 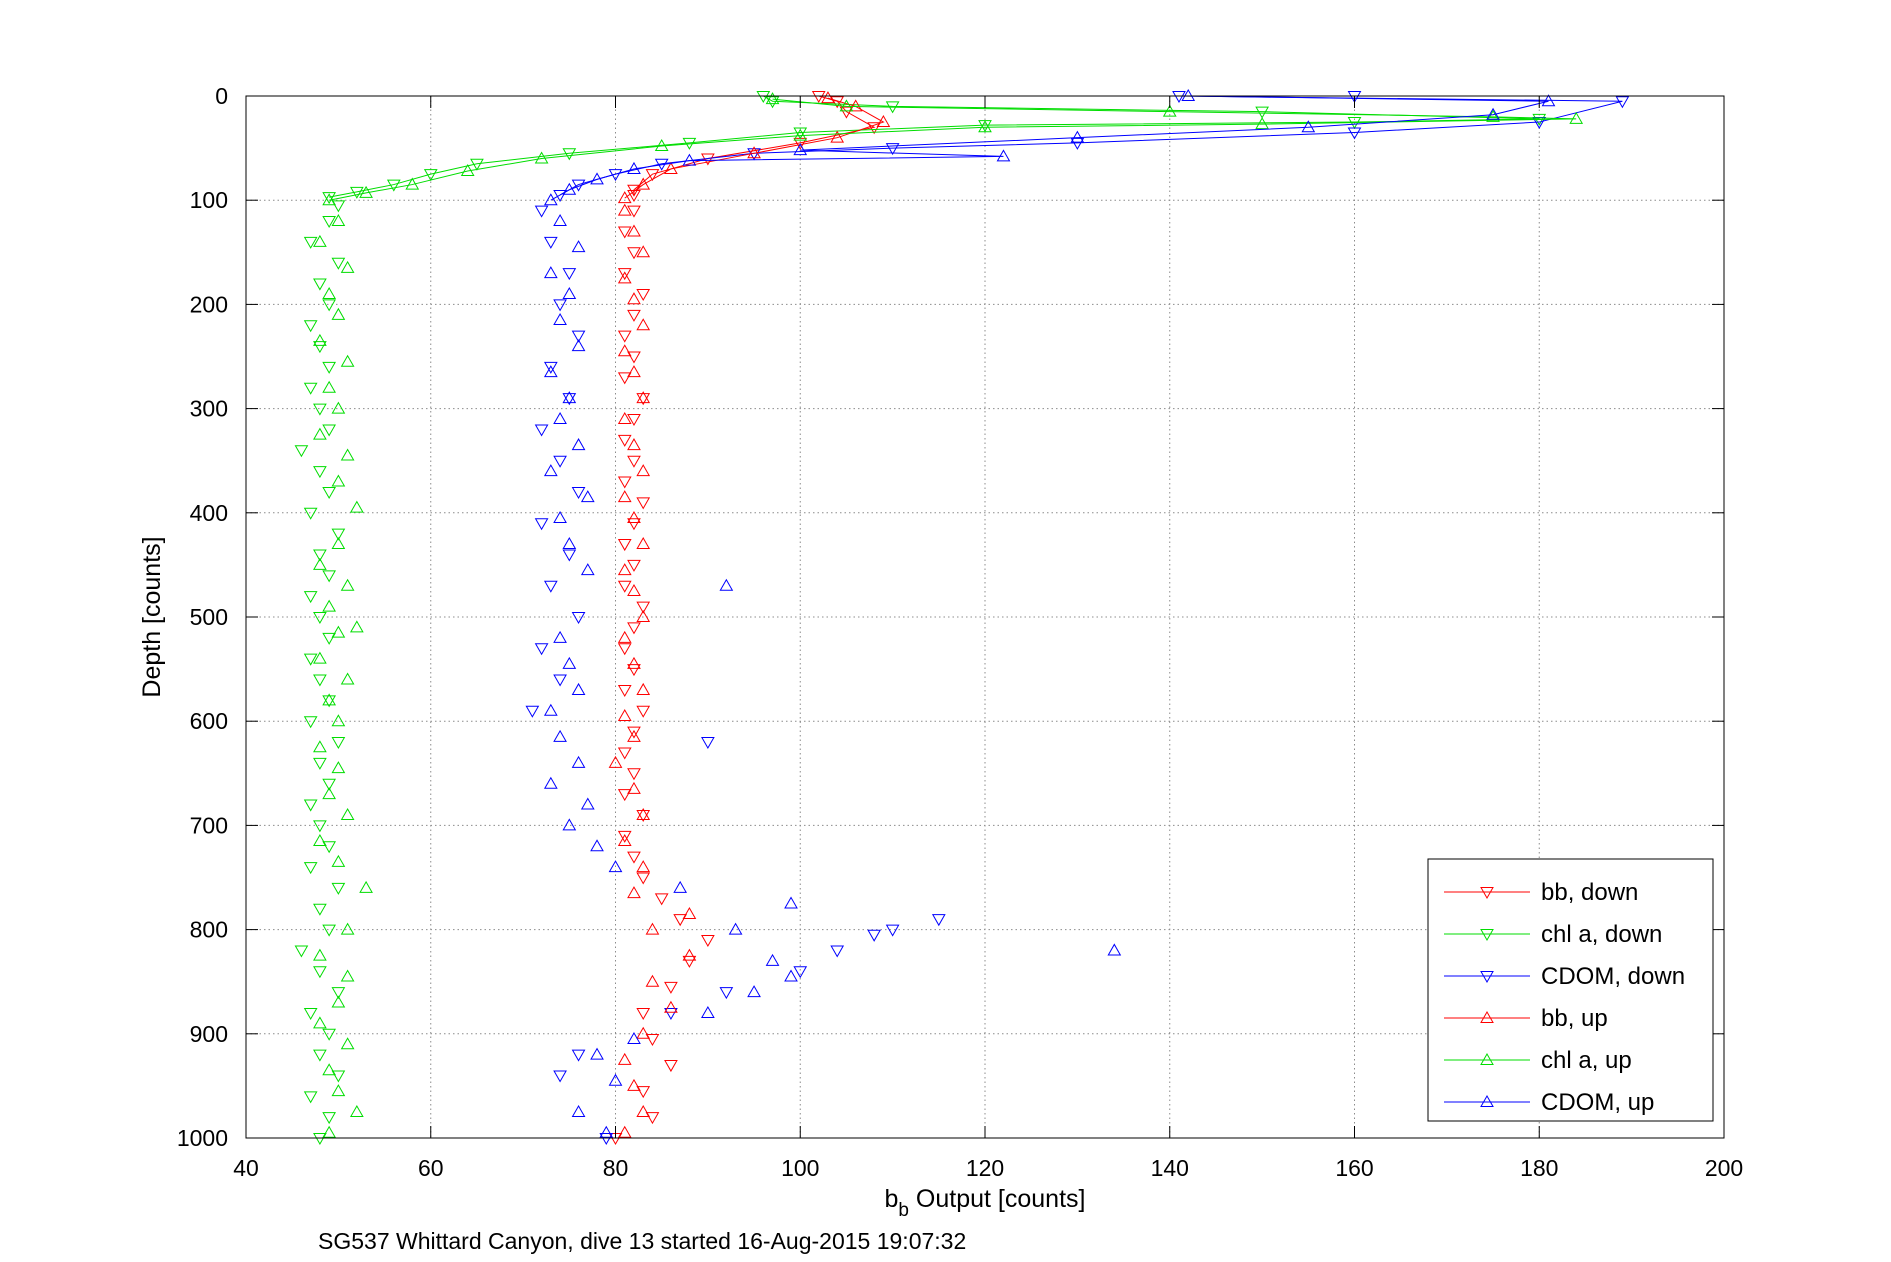 What do you see at coordinates (1354, 1168) in the screenshot?
I see `x-tick-label: 160` at bounding box center [1354, 1168].